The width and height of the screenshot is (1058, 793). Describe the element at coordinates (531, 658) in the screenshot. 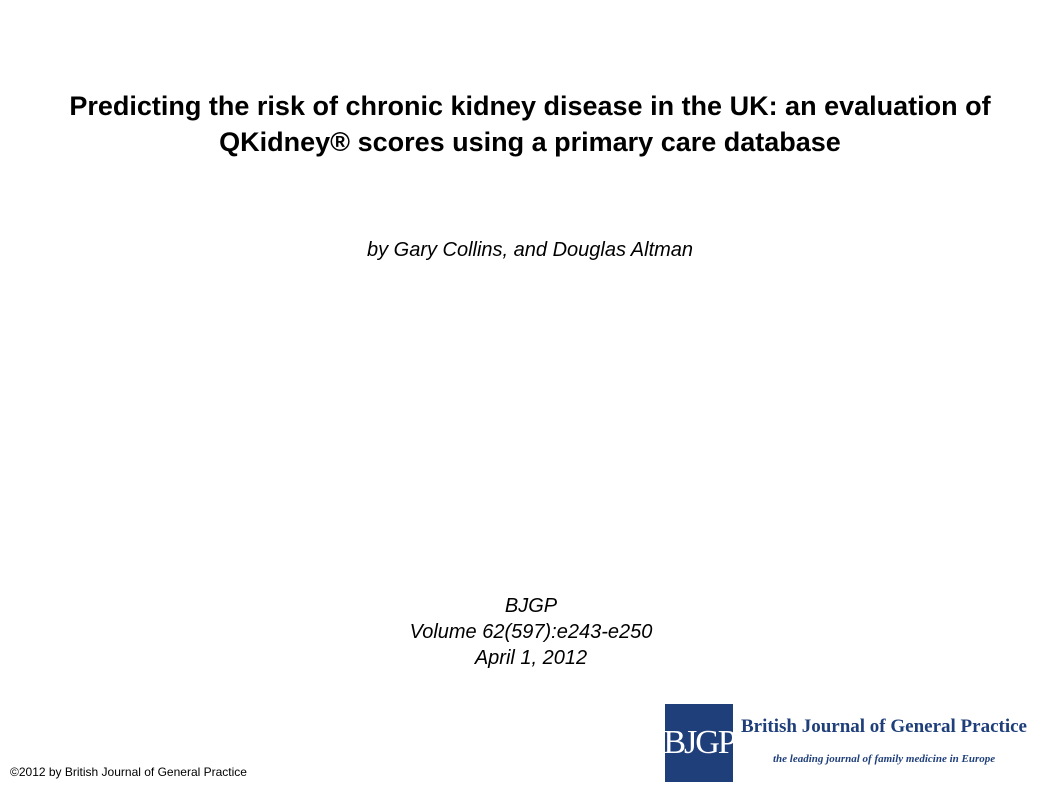

I see `publication-date: April 1, 2012` at that location.